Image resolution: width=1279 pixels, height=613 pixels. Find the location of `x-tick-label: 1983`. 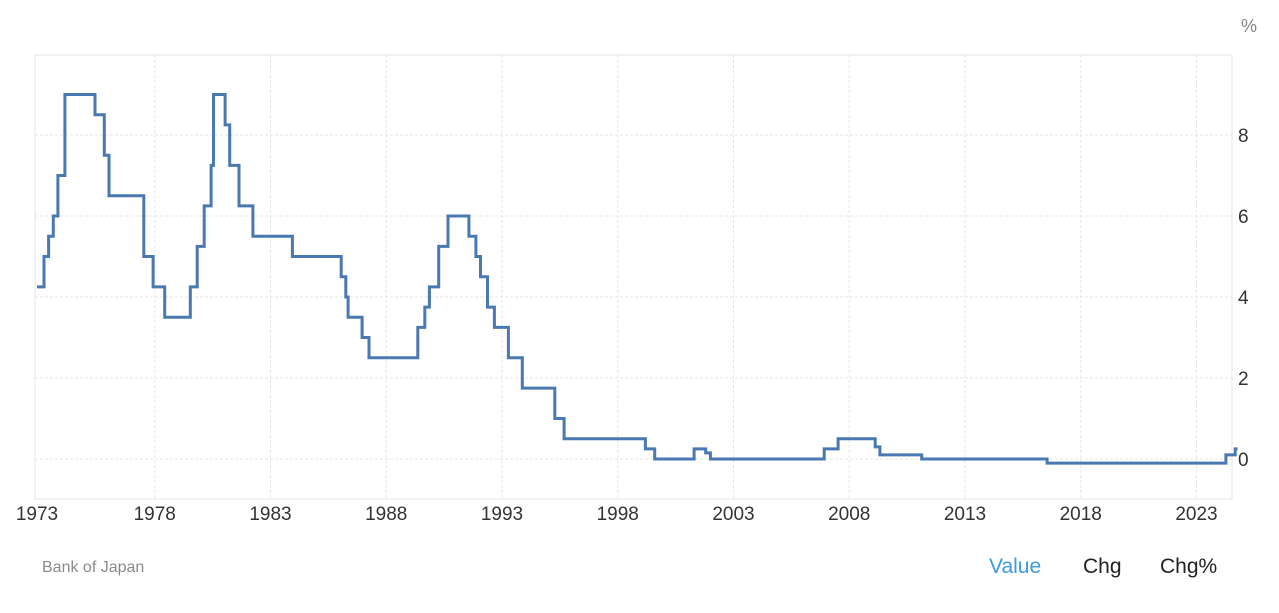

x-tick-label: 1983 is located at coordinates (270, 514).